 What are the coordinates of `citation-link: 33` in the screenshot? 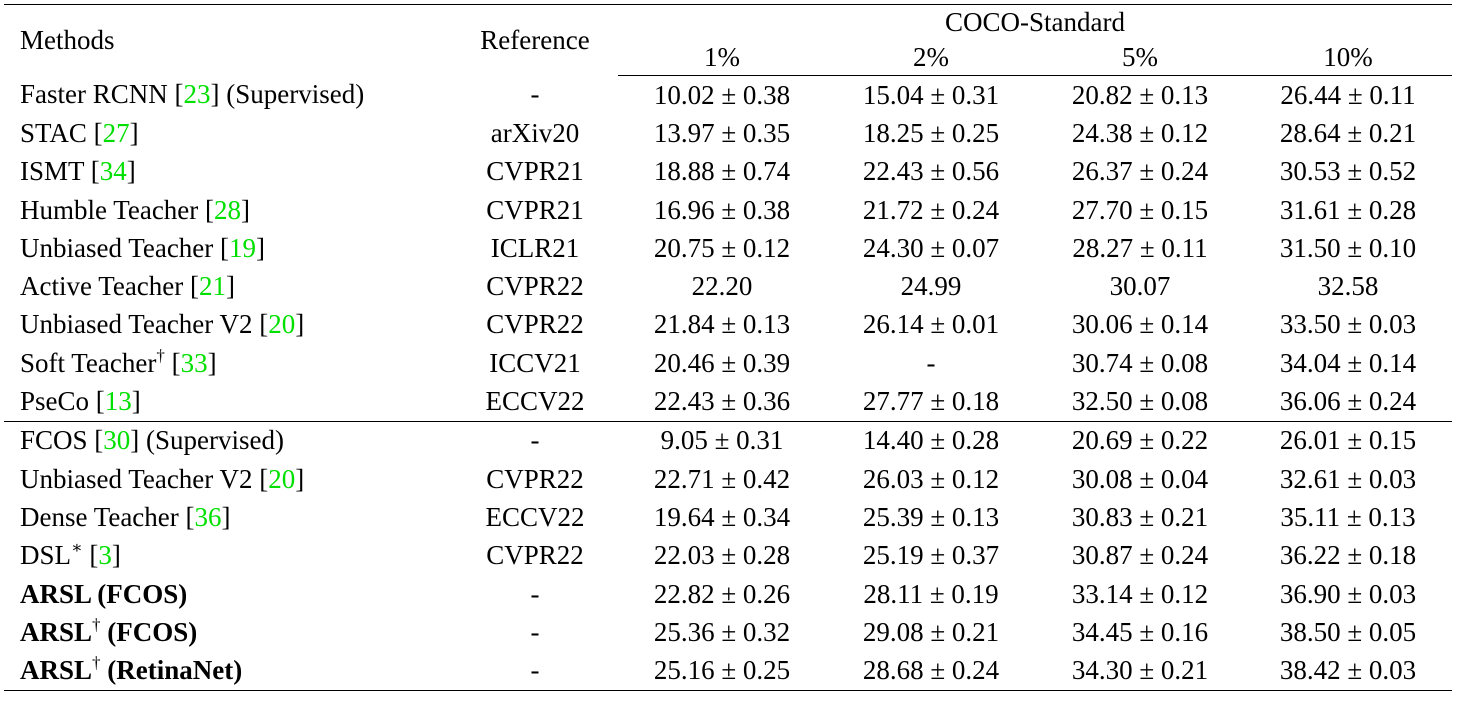 It's located at (194, 362).